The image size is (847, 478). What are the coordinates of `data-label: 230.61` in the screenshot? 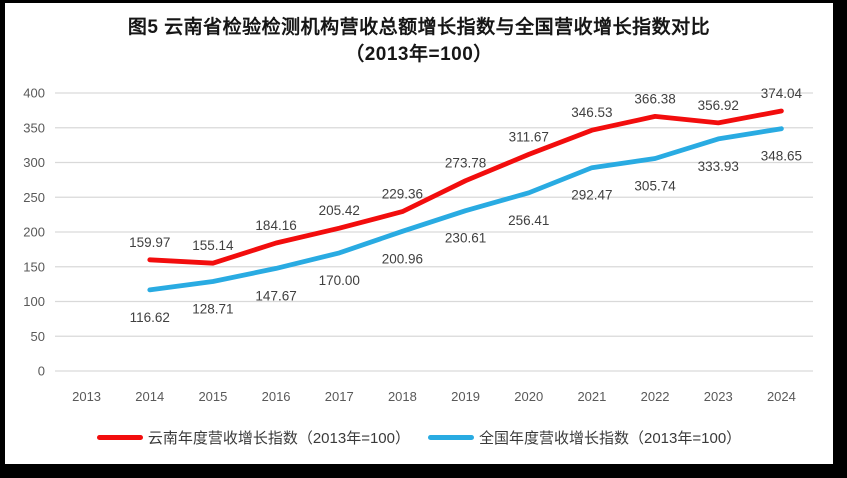 It's located at (465, 238).